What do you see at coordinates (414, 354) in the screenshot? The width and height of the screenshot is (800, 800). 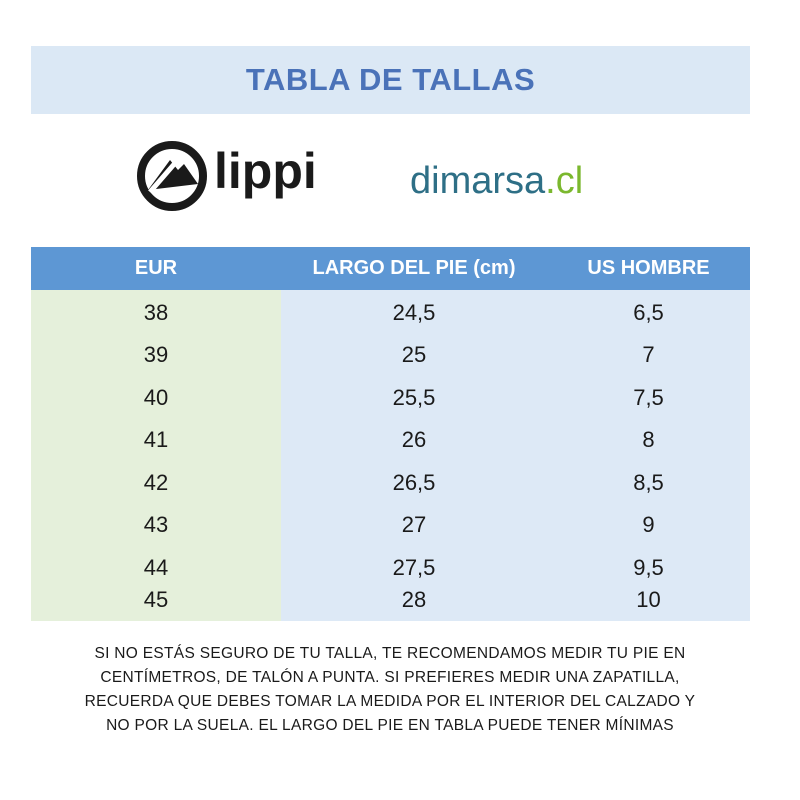 I see `table-cell: 25` at bounding box center [414, 354].